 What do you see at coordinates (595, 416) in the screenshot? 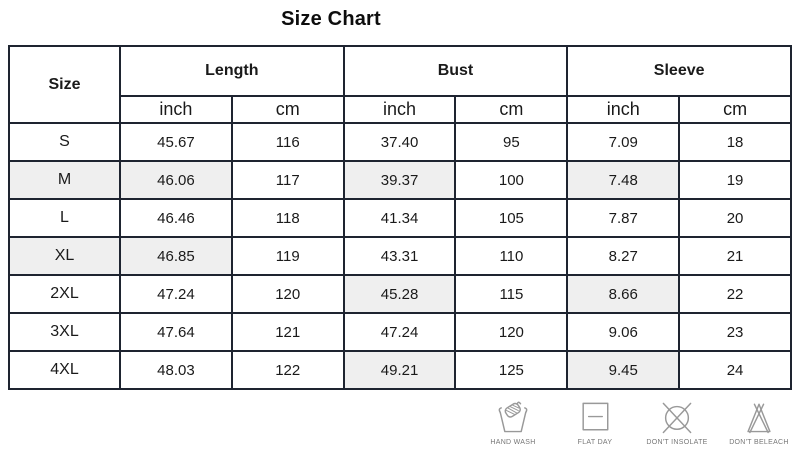
I see `flat-dry-icon` at bounding box center [595, 416].